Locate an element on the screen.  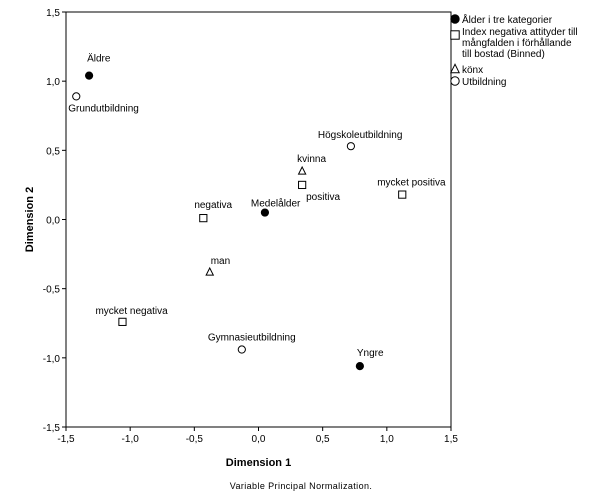
point-label: Grundutbildning is located at coordinates (103, 108).